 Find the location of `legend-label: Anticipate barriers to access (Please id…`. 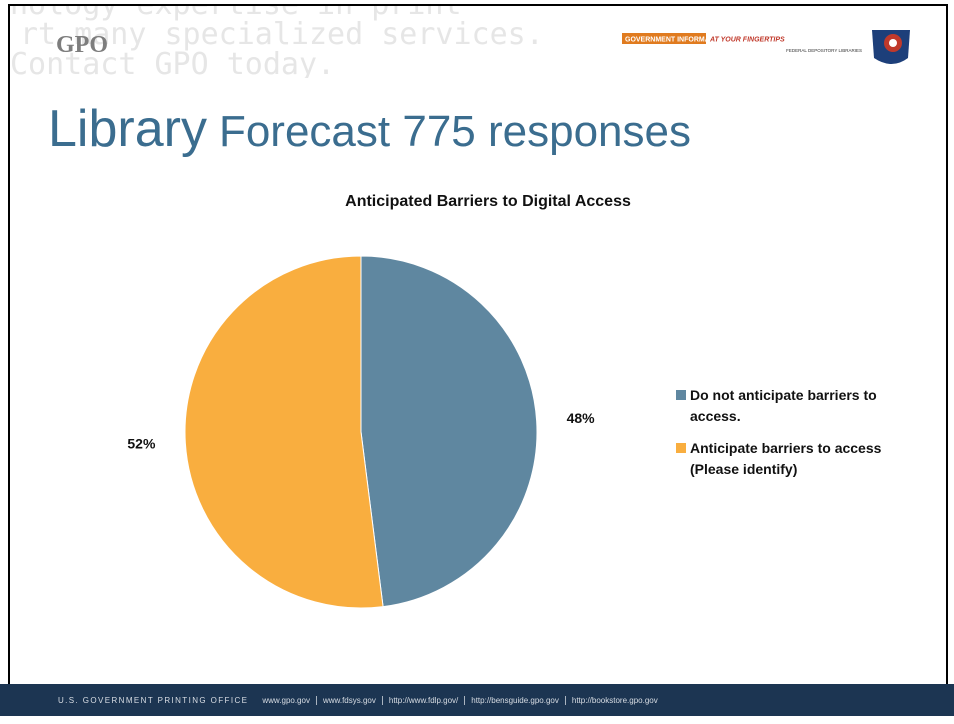

legend-label: Anticipate barriers to access (Please id… is located at coordinates (786, 458).